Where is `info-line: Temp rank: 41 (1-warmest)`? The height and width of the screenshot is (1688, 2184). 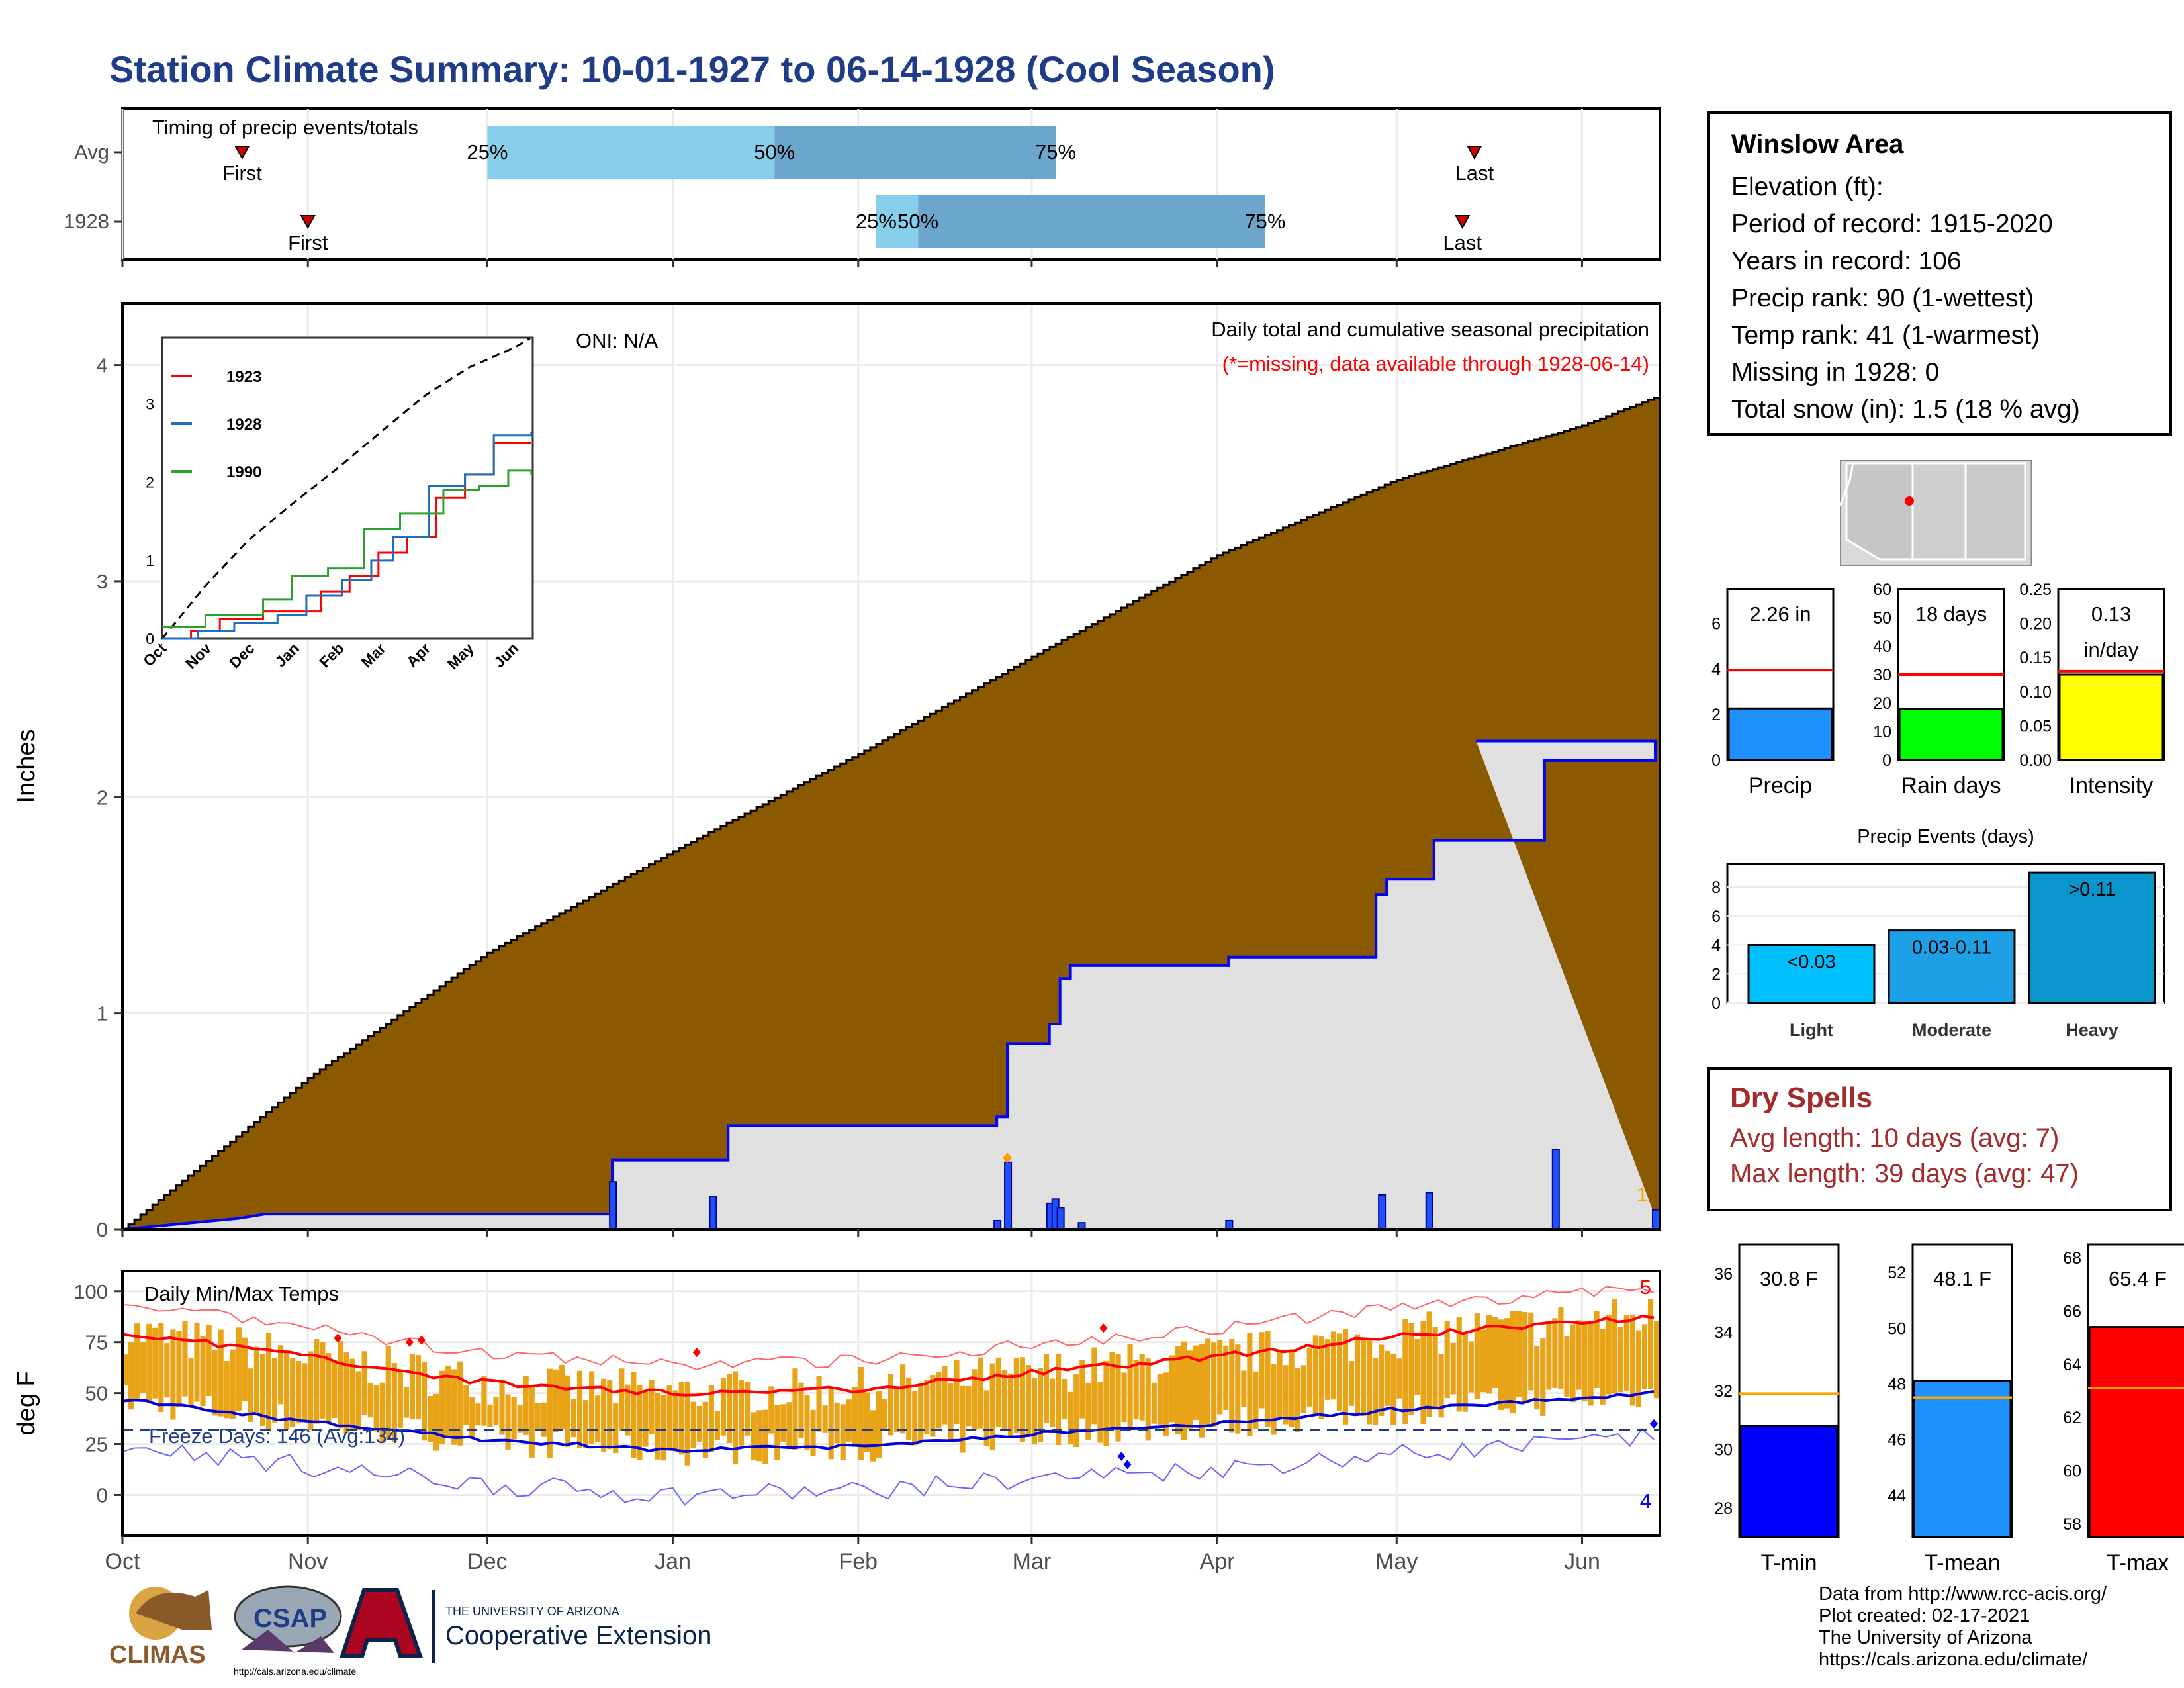
info-line: Temp rank: 41 (1-warmest) is located at coordinates (1885, 335).